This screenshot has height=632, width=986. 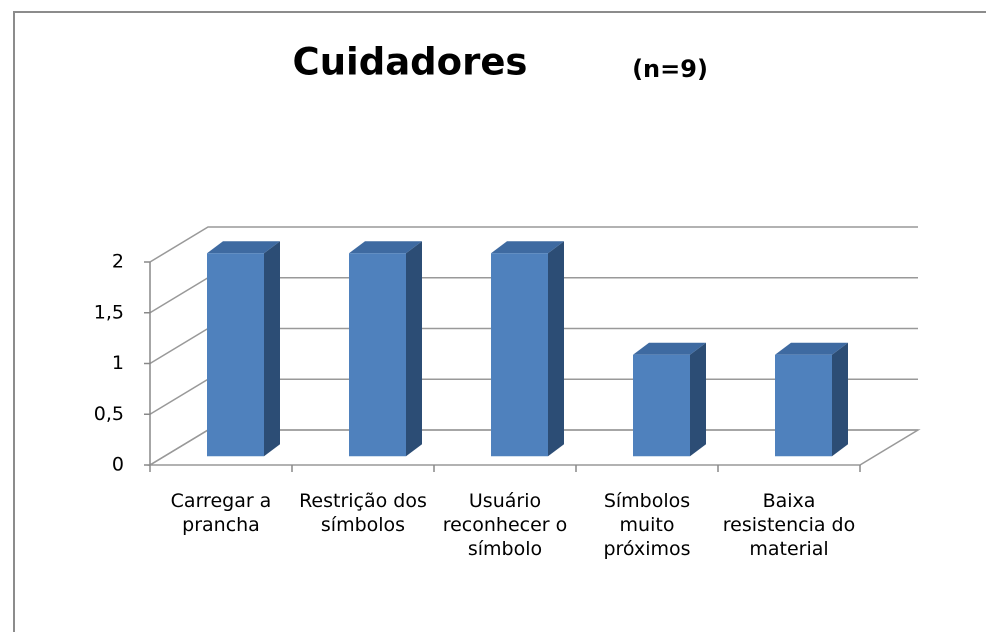 I want to click on x-tick-label: Restrição dos símbolos, so click(x=363, y=513).